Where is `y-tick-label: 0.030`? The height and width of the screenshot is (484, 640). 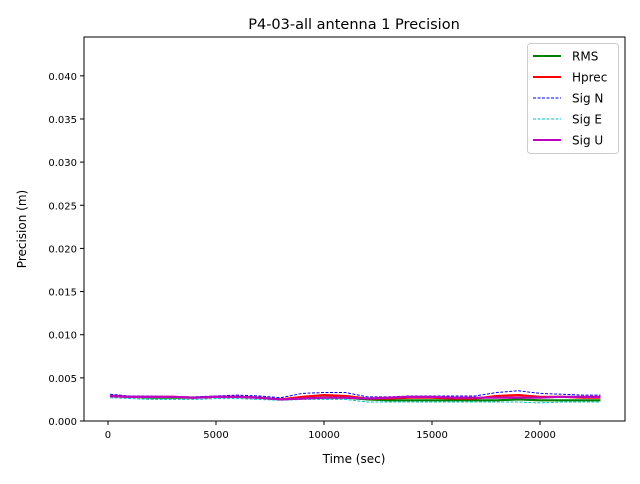
y-tick-label: 0.030 is located at coordinates (62, 163).